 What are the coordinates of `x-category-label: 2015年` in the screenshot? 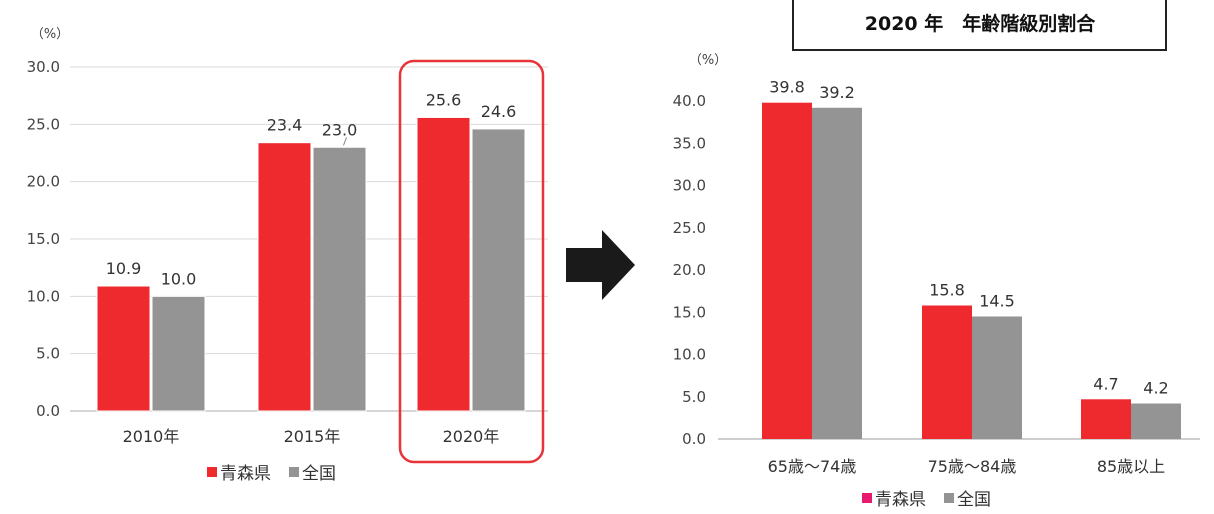 It's located at (312, 436).